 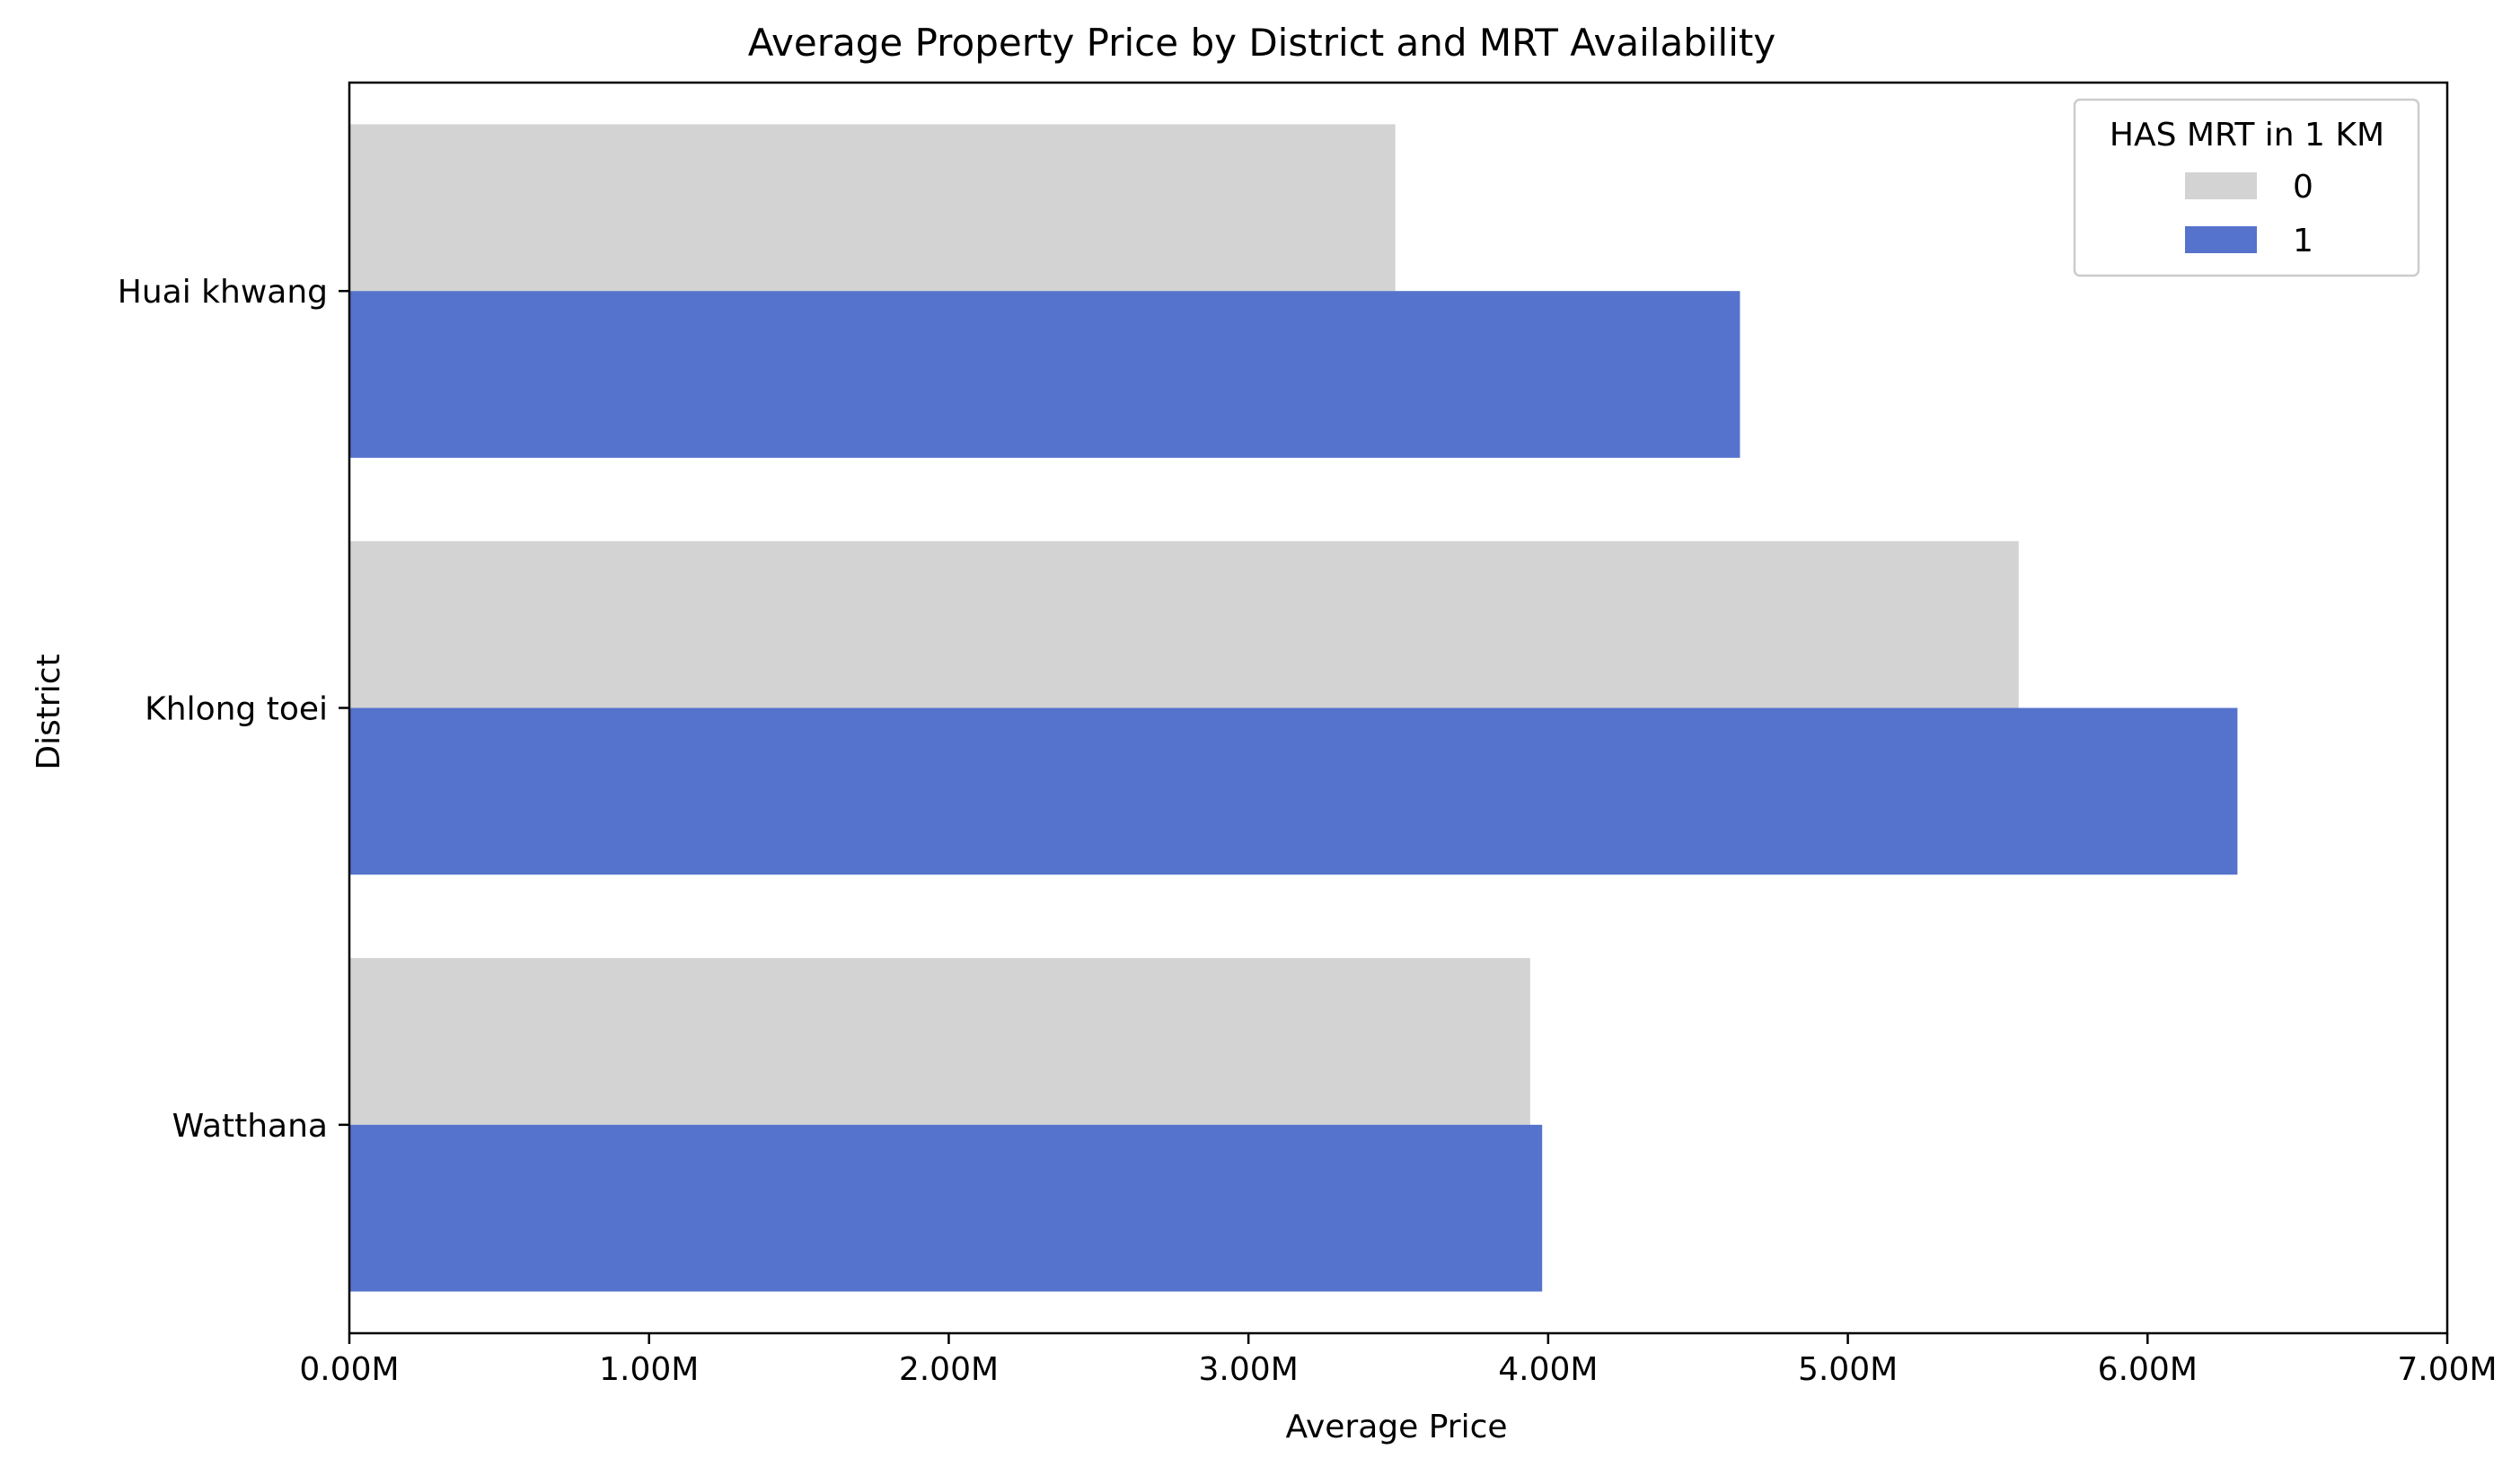 I want to click on legend-label-series-1: 1, so click(x=2303, y=241).